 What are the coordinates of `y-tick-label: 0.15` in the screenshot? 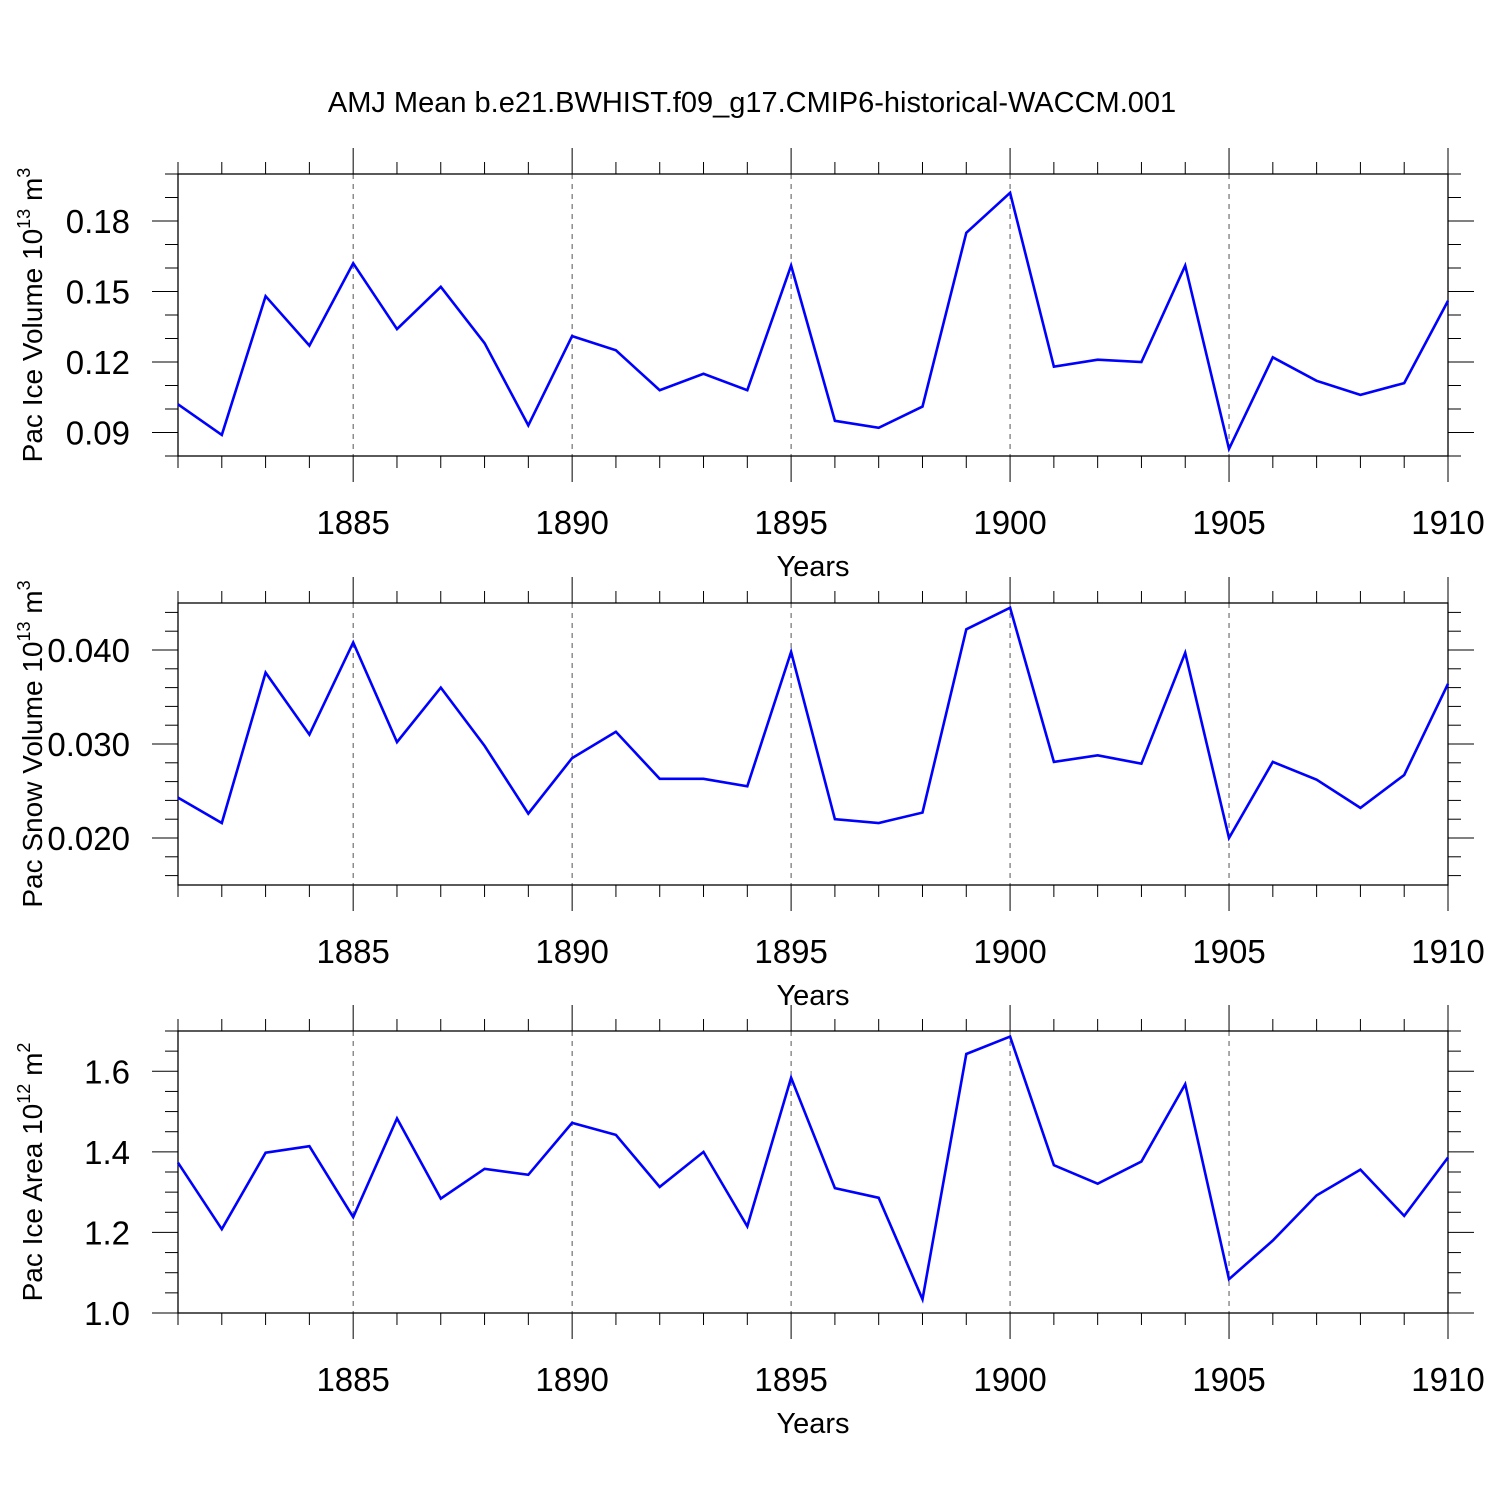 It's located at (98, 292).